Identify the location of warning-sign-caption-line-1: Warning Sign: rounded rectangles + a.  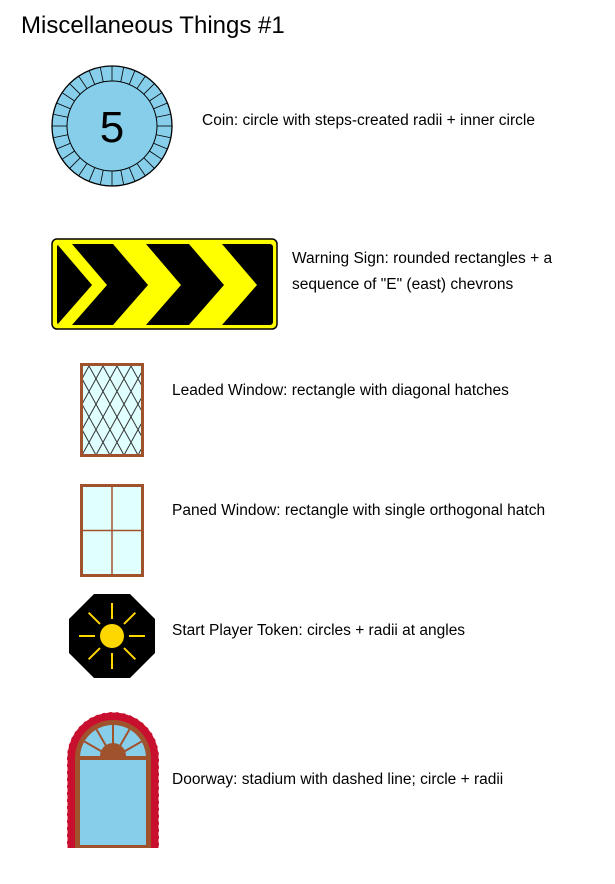
(422, 258).